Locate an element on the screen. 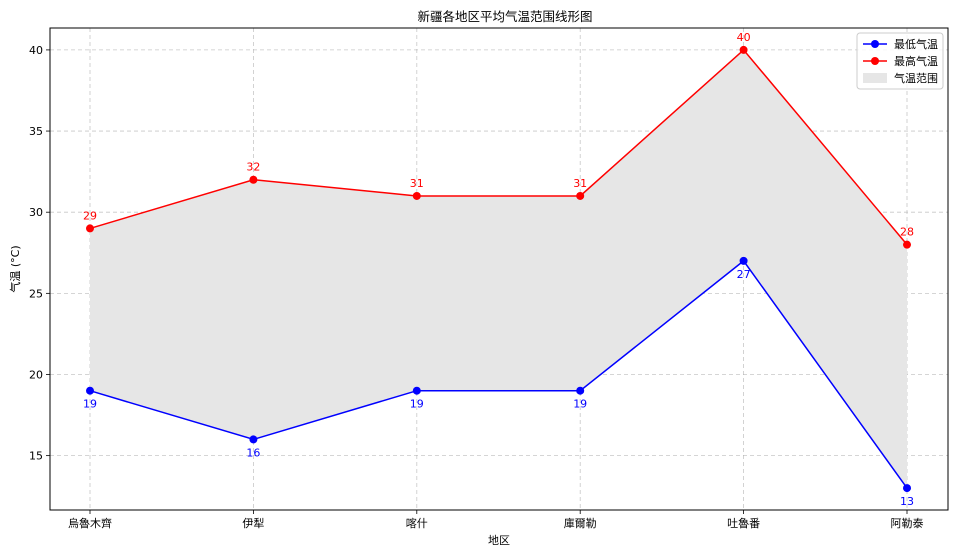 The width and height of the screenshot is (960, 560). data-label: 27 is located at coordinates (744, 274).